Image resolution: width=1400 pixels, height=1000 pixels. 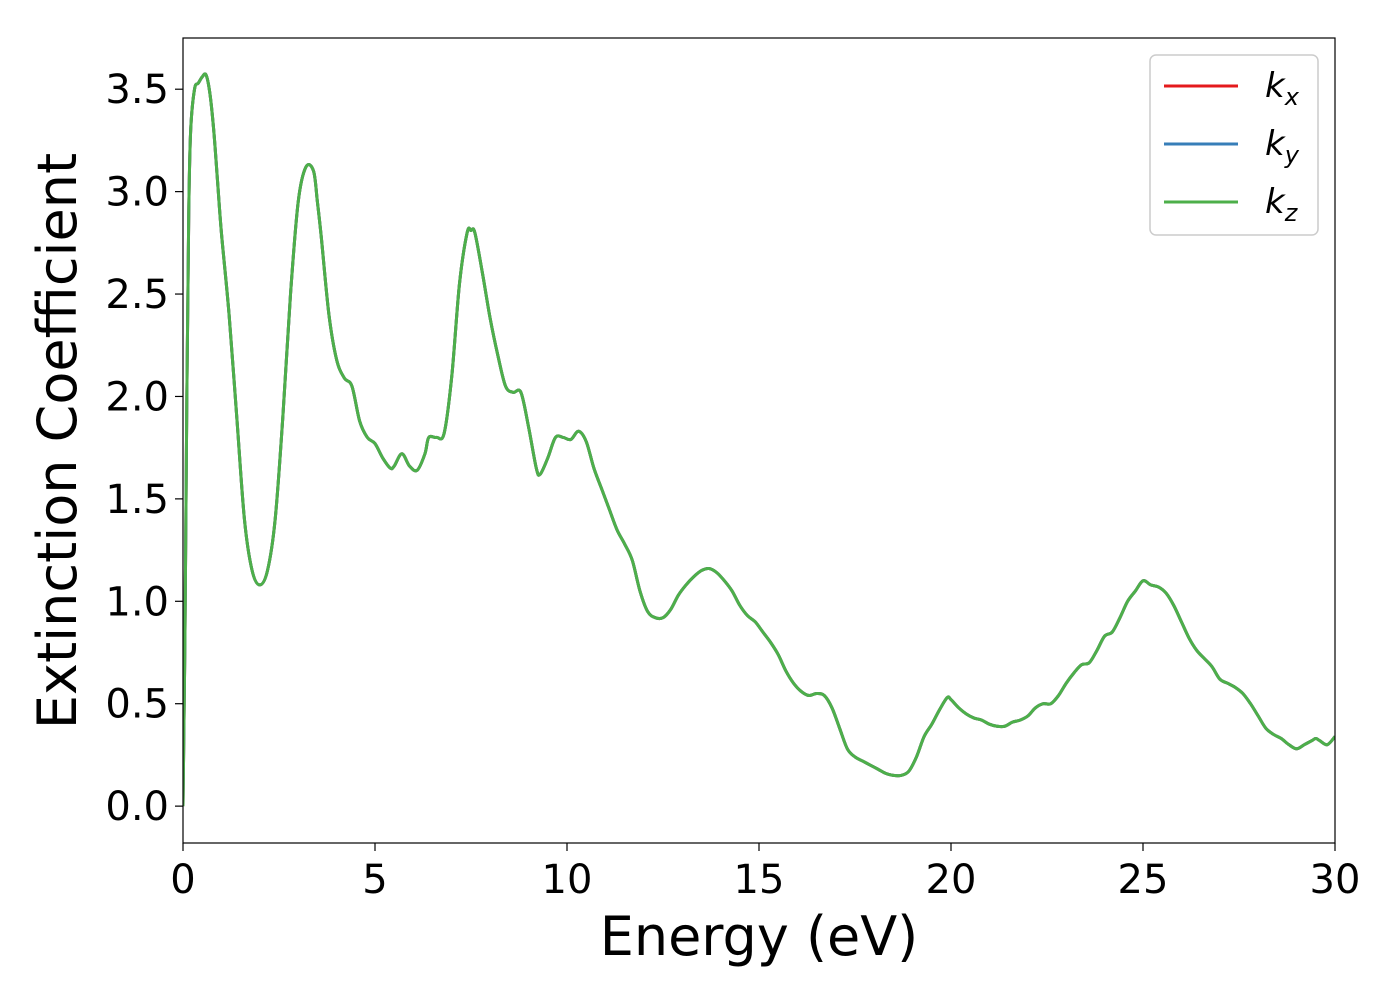 What do you see at coordinates (137, 295) in the screenshot?
I see `y-tick-label: 2.5` at bounding box center [137, 295].